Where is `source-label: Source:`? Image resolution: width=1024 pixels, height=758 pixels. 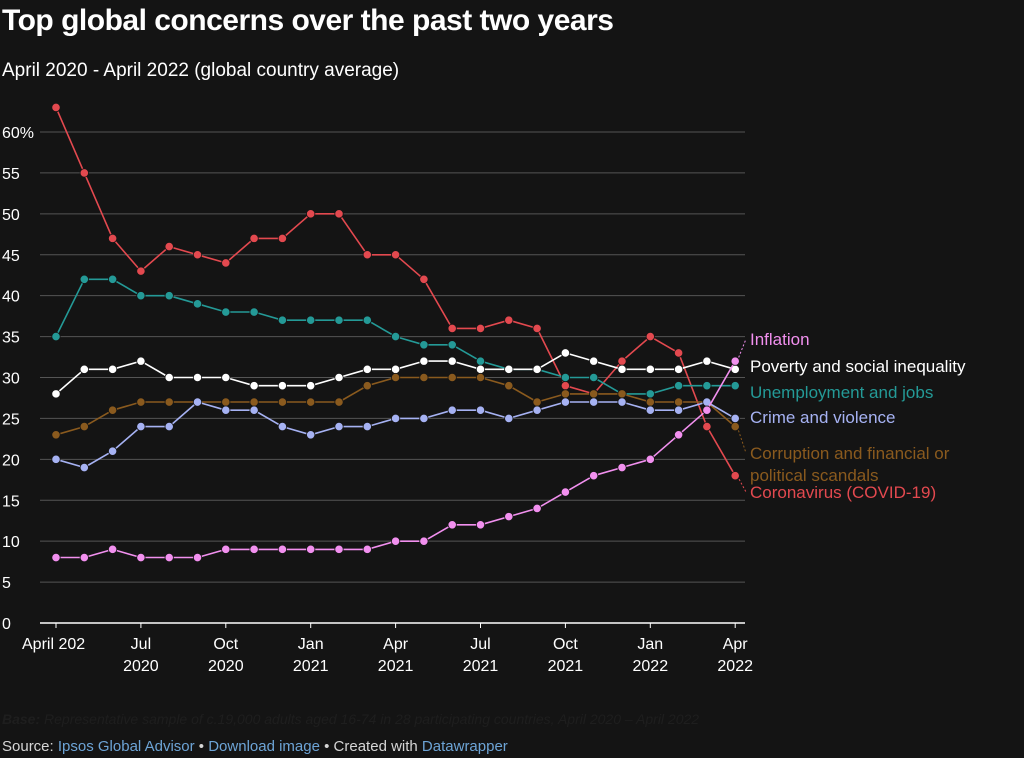 source-label: Source: is located at coordinates (30, 746).